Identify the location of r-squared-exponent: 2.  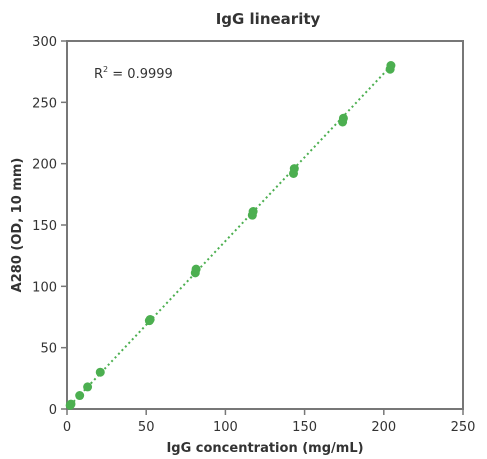
(105, 69).